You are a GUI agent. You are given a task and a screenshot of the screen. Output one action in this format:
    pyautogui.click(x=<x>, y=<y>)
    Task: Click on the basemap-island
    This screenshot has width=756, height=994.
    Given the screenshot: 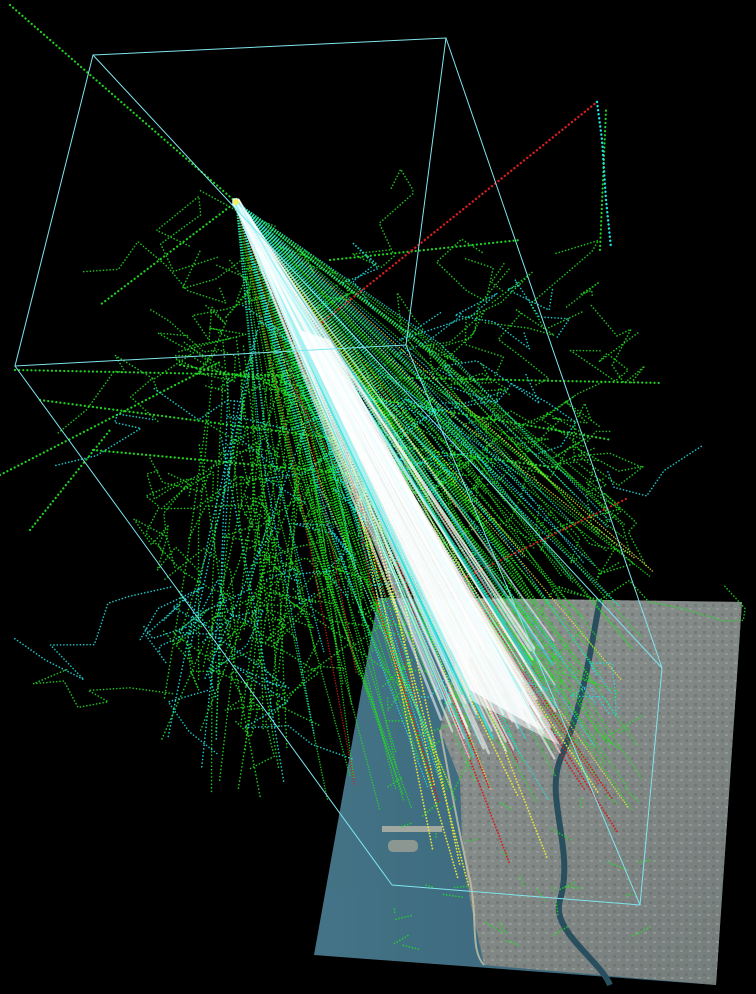 What is the action you would take?
    pyautogui.click(x=403, y=846)
    